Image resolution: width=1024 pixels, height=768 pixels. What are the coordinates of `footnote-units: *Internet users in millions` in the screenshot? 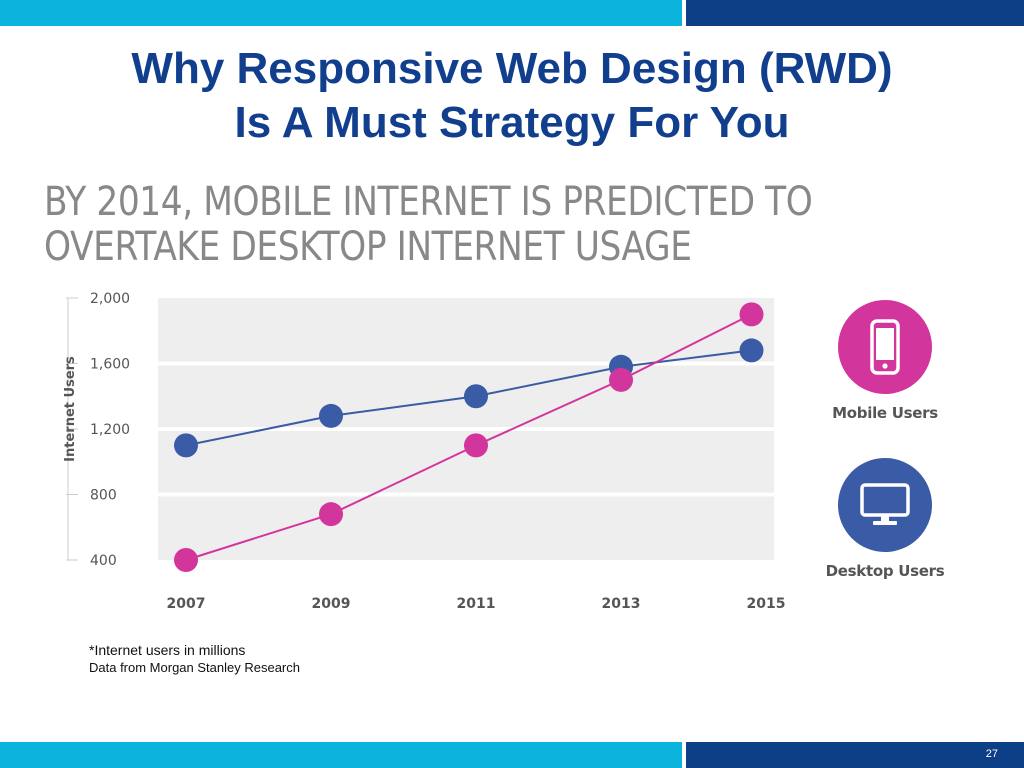 It's located at (167, 650).